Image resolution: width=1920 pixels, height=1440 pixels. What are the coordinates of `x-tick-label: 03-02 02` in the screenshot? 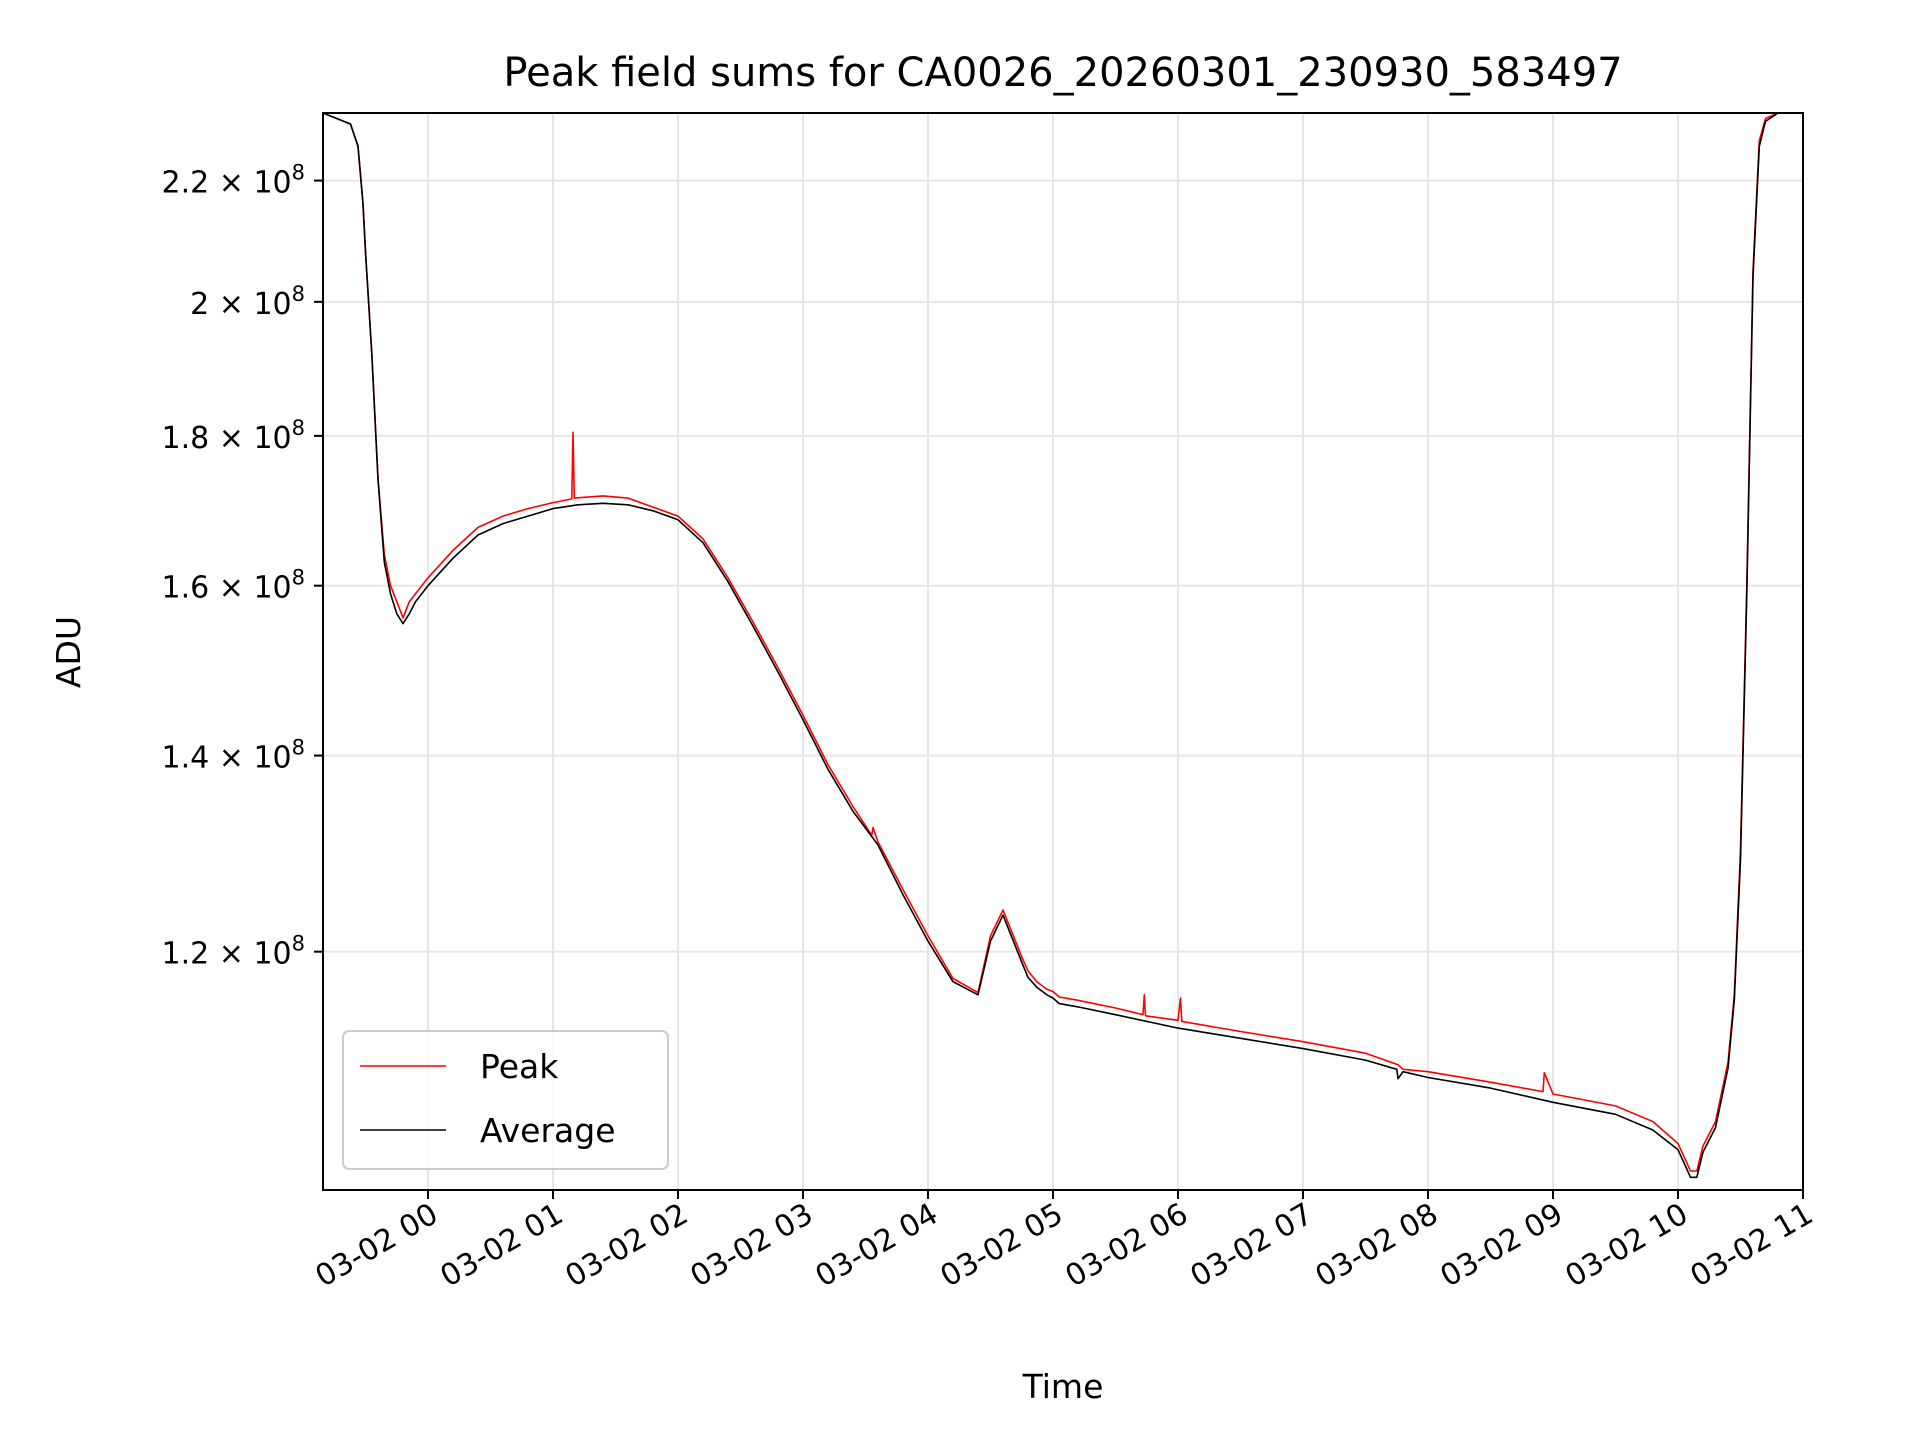 It's located at (627, 1246).